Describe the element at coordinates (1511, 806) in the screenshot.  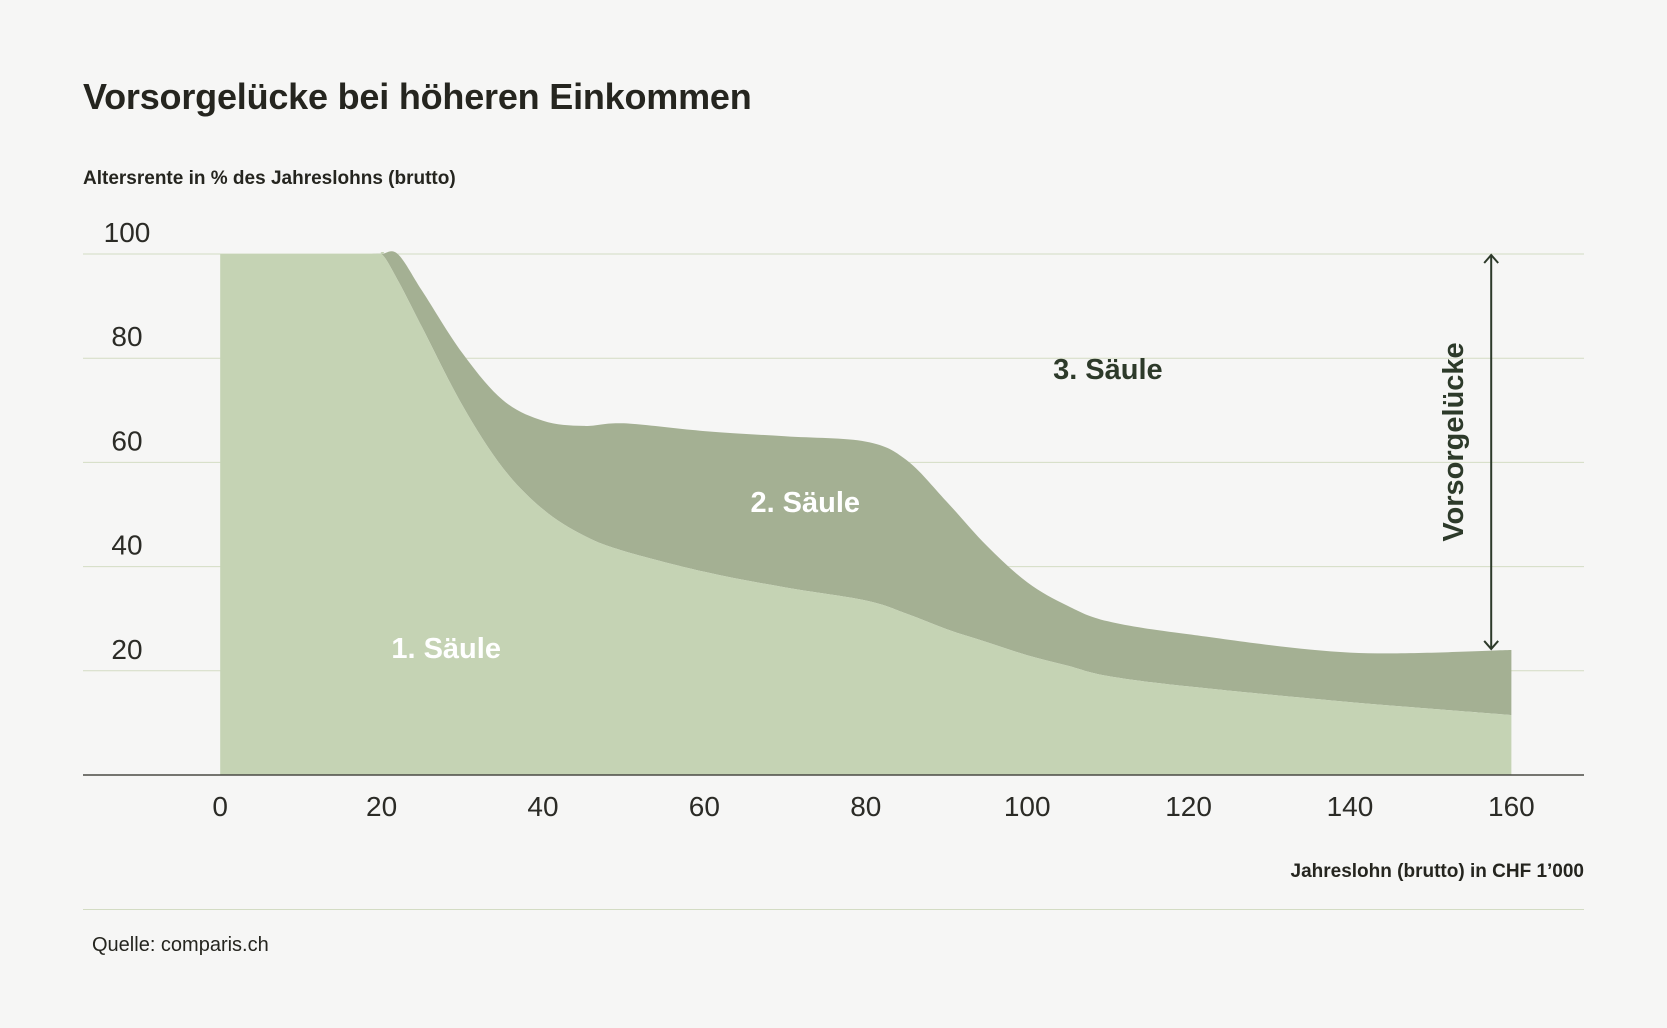
I see `x-tick-label: 160` at that location.